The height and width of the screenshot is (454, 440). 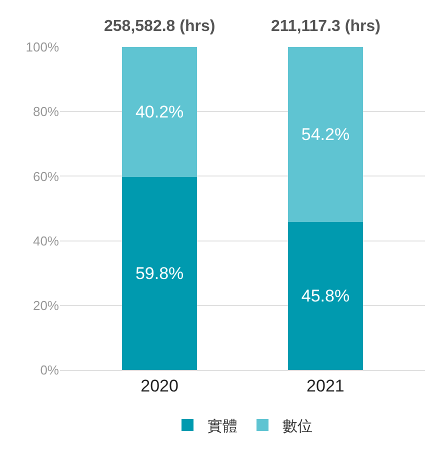 What do you see at coordinates (46, 240) in the screenshot?
I see `y-tick-label: 40%` at bounding box center [46, 240].